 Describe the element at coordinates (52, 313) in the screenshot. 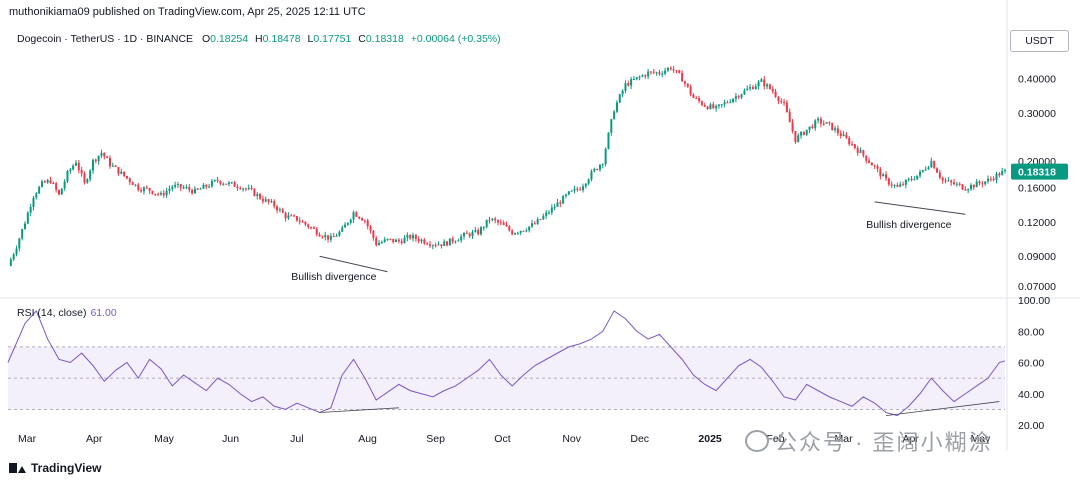

I see `rsi-label: RSI (14, close)` at that location.